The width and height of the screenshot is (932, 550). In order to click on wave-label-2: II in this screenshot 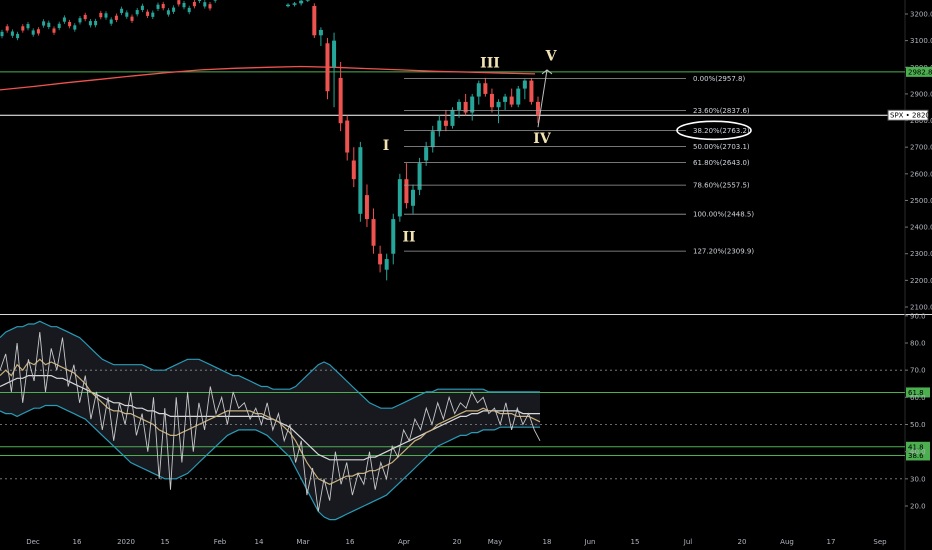, I will do `click(408, 238)`.